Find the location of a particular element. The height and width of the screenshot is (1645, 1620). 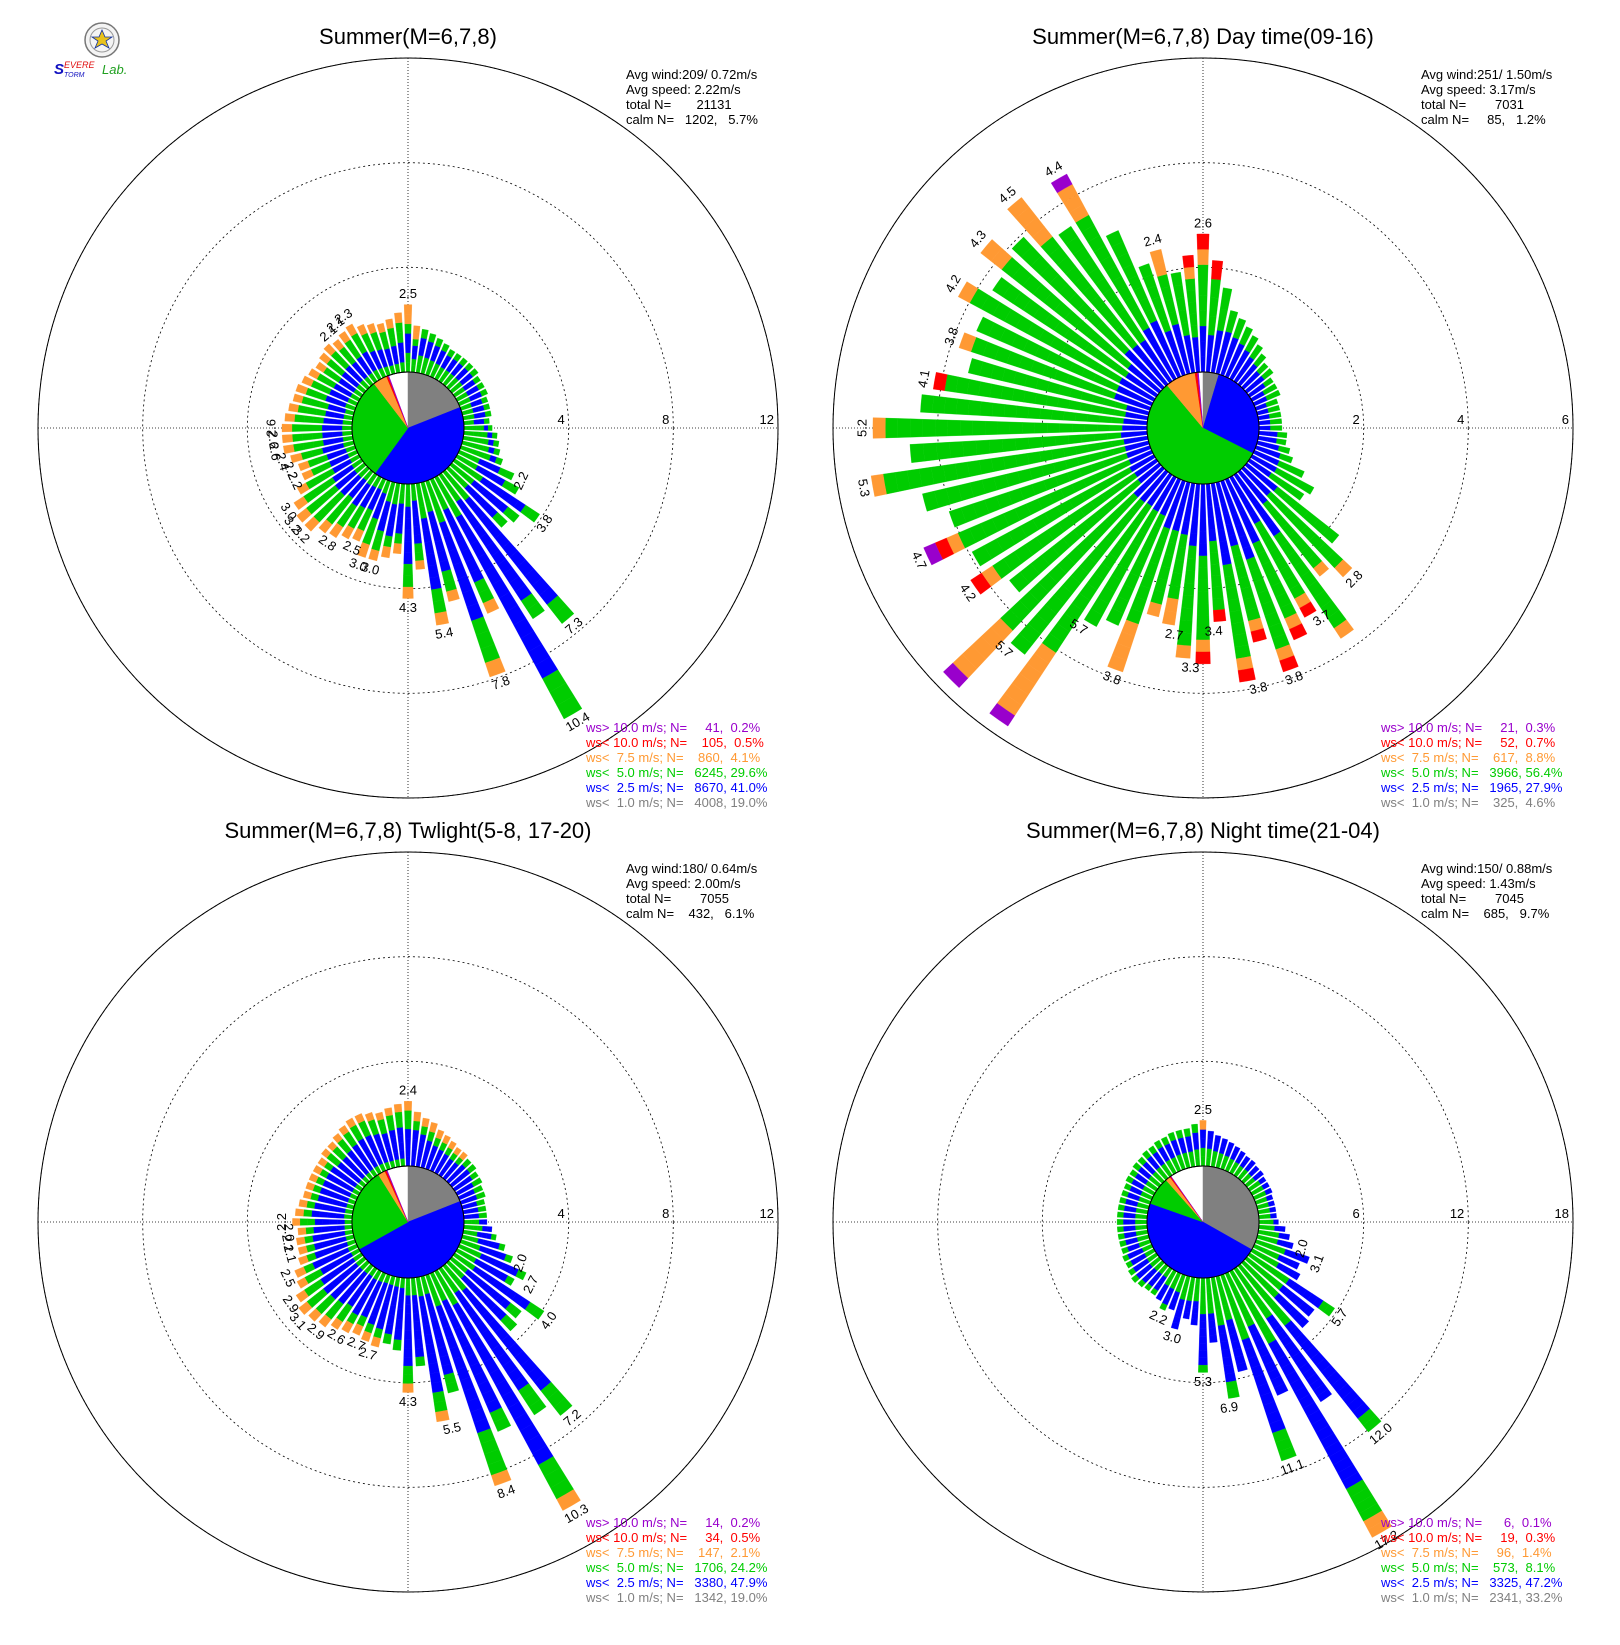

ring-tick-label: 4 is located at coordinates (560, 1213).